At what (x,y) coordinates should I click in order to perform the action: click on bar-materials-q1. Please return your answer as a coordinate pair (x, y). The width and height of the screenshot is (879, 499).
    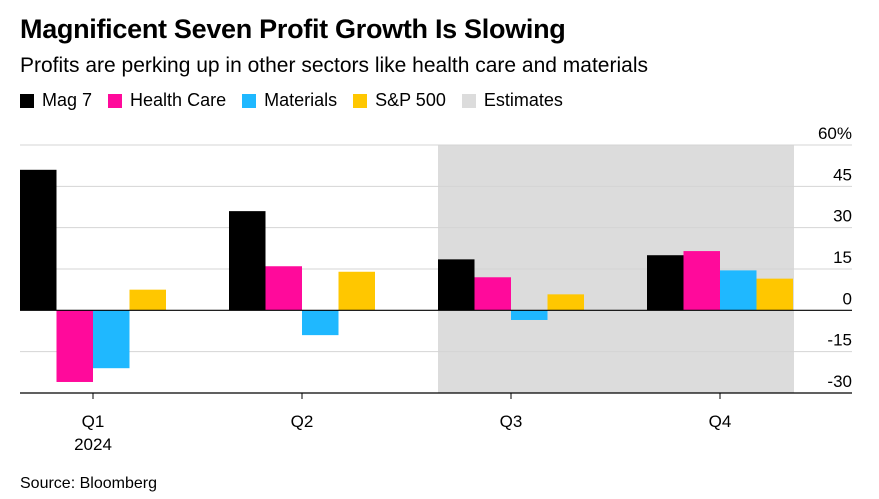
    Looking at the image, I should click on (111, 339).